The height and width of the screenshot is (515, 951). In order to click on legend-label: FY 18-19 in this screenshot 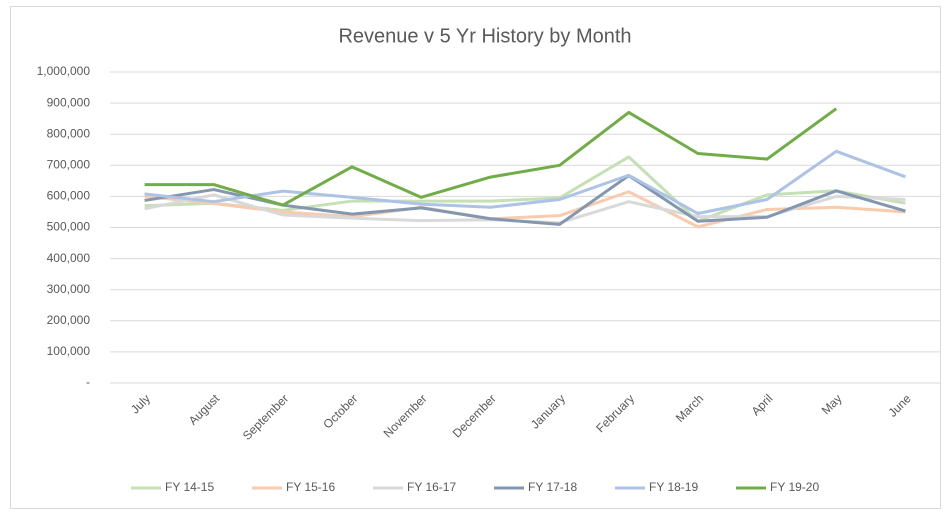, I will do `click(673, 487)`.